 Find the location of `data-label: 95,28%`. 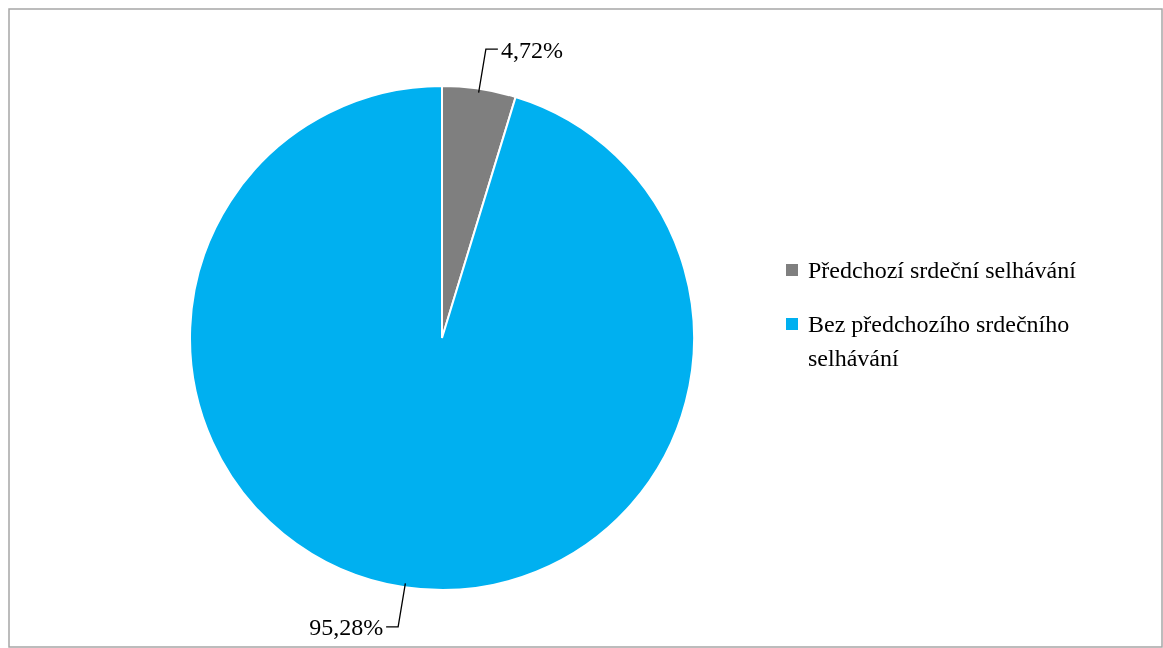

data-label: 95,28% is located at coordinates (346, 627).